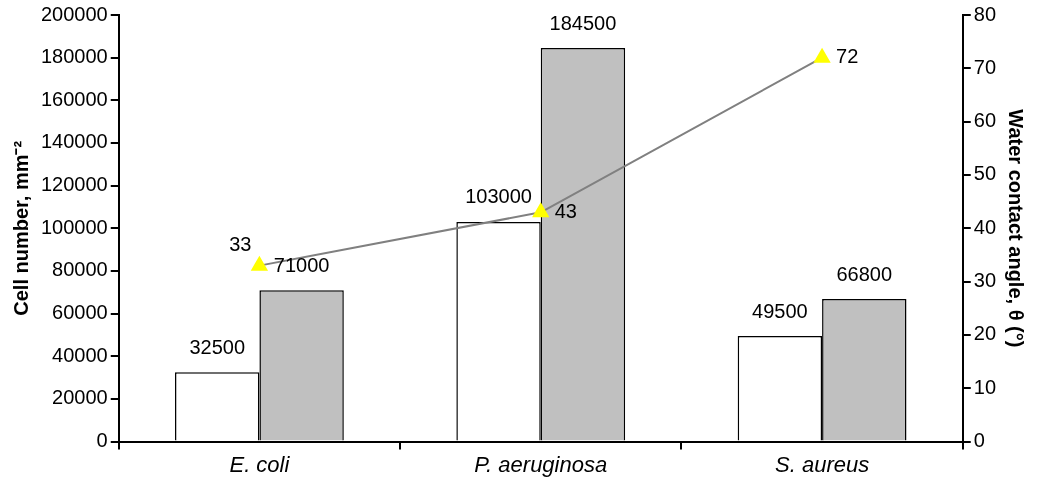  Describe the element at coordinates (80, 269) in the screenshot. I see `y-tick-label: 80000` at that location.